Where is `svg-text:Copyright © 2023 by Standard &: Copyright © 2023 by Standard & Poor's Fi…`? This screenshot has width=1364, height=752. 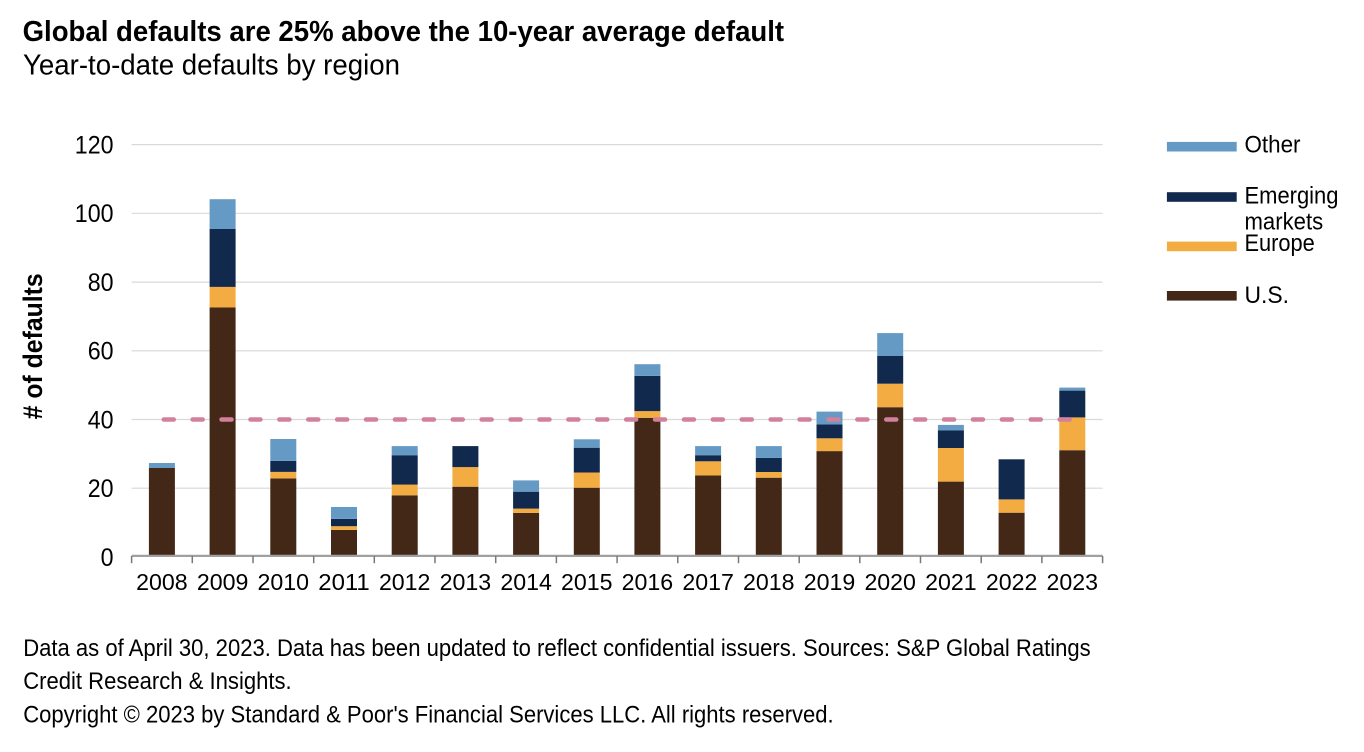 svg-text:Copyright © 2023 by Standard &: Copyright © 2023 by Standard & Poor's Fi… is located at coordinates (428, 714).